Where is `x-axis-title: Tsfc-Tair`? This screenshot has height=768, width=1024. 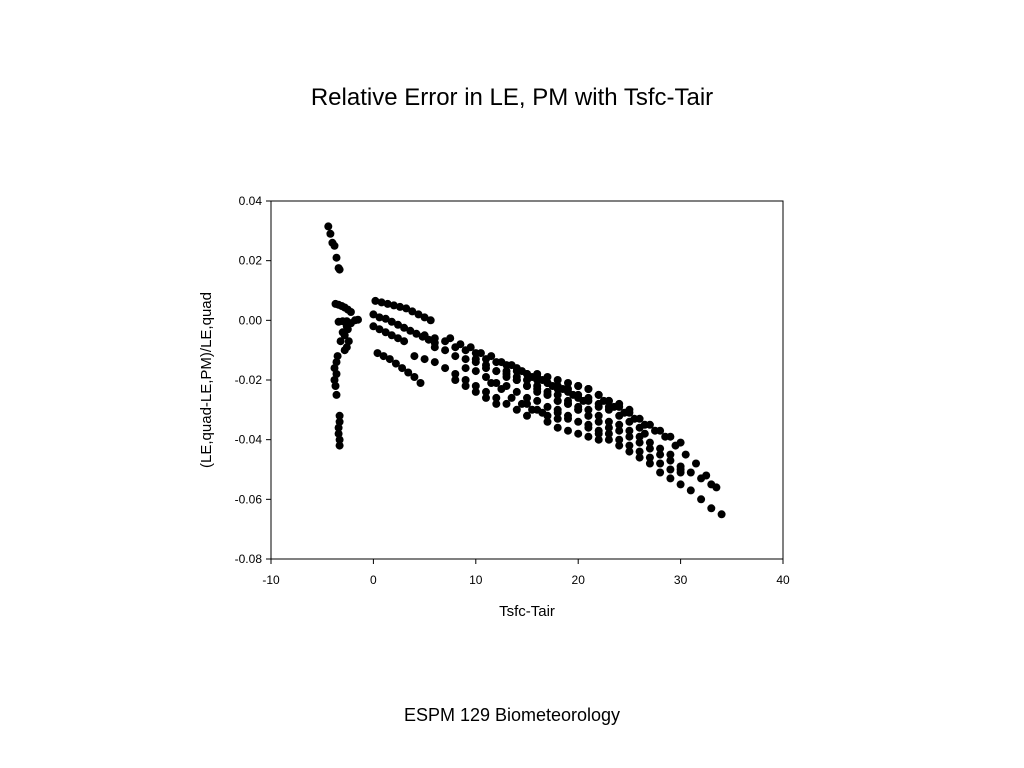
x-axis-title: Tsfc-Tair is located at coordinates (527, 611).